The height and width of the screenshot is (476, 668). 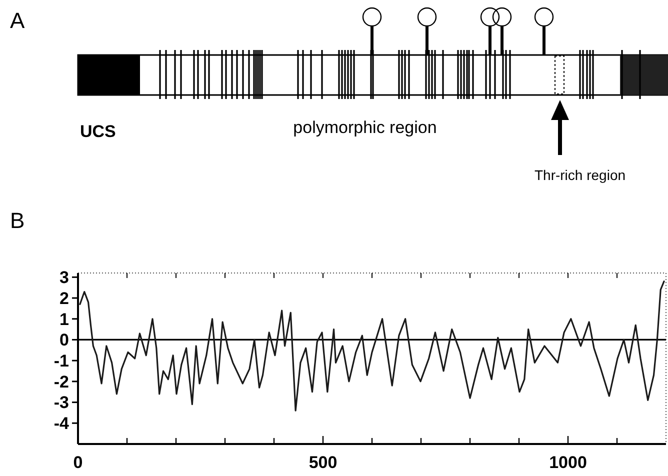 I want to click on text: UCS, so click(x=98, y=131).